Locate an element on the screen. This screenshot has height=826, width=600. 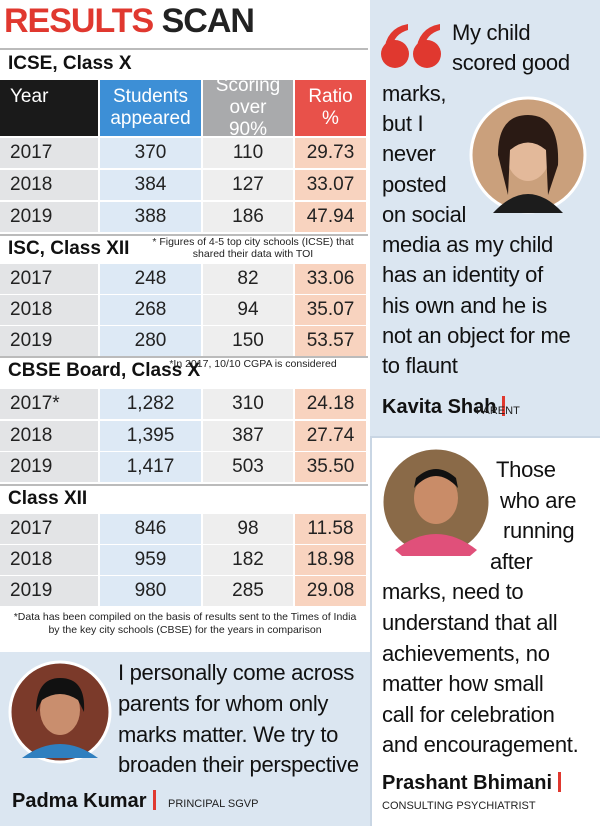
section-title: ISC, Class XII is located at coordinates (184, 248).